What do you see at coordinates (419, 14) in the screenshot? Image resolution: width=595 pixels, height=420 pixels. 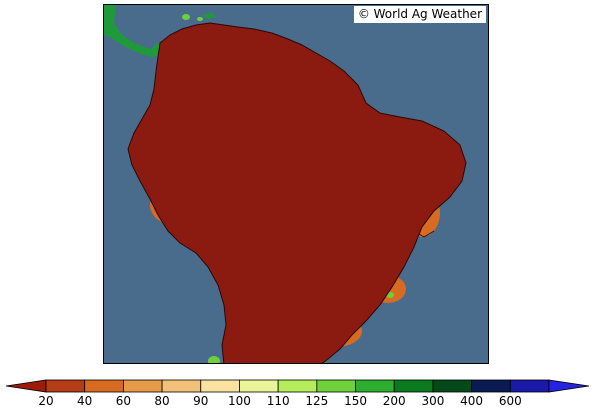 I see `copyright-credit: © World Ag Weather` at bounding box center [419, 14].